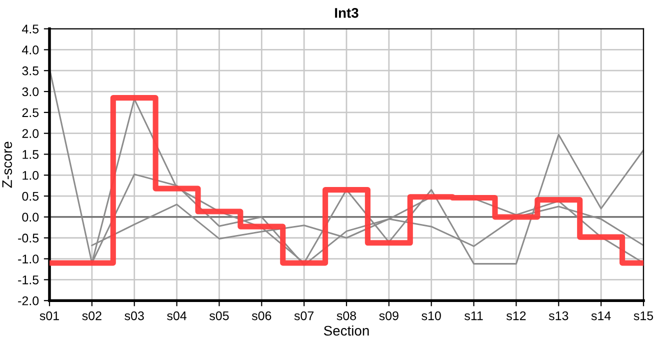 This screenshot has width=660, height=360. What do you see at coordinates (30, 133) in the screenshot?
I see `y-tick-label: 2.0` at bounding box center [30, 133].